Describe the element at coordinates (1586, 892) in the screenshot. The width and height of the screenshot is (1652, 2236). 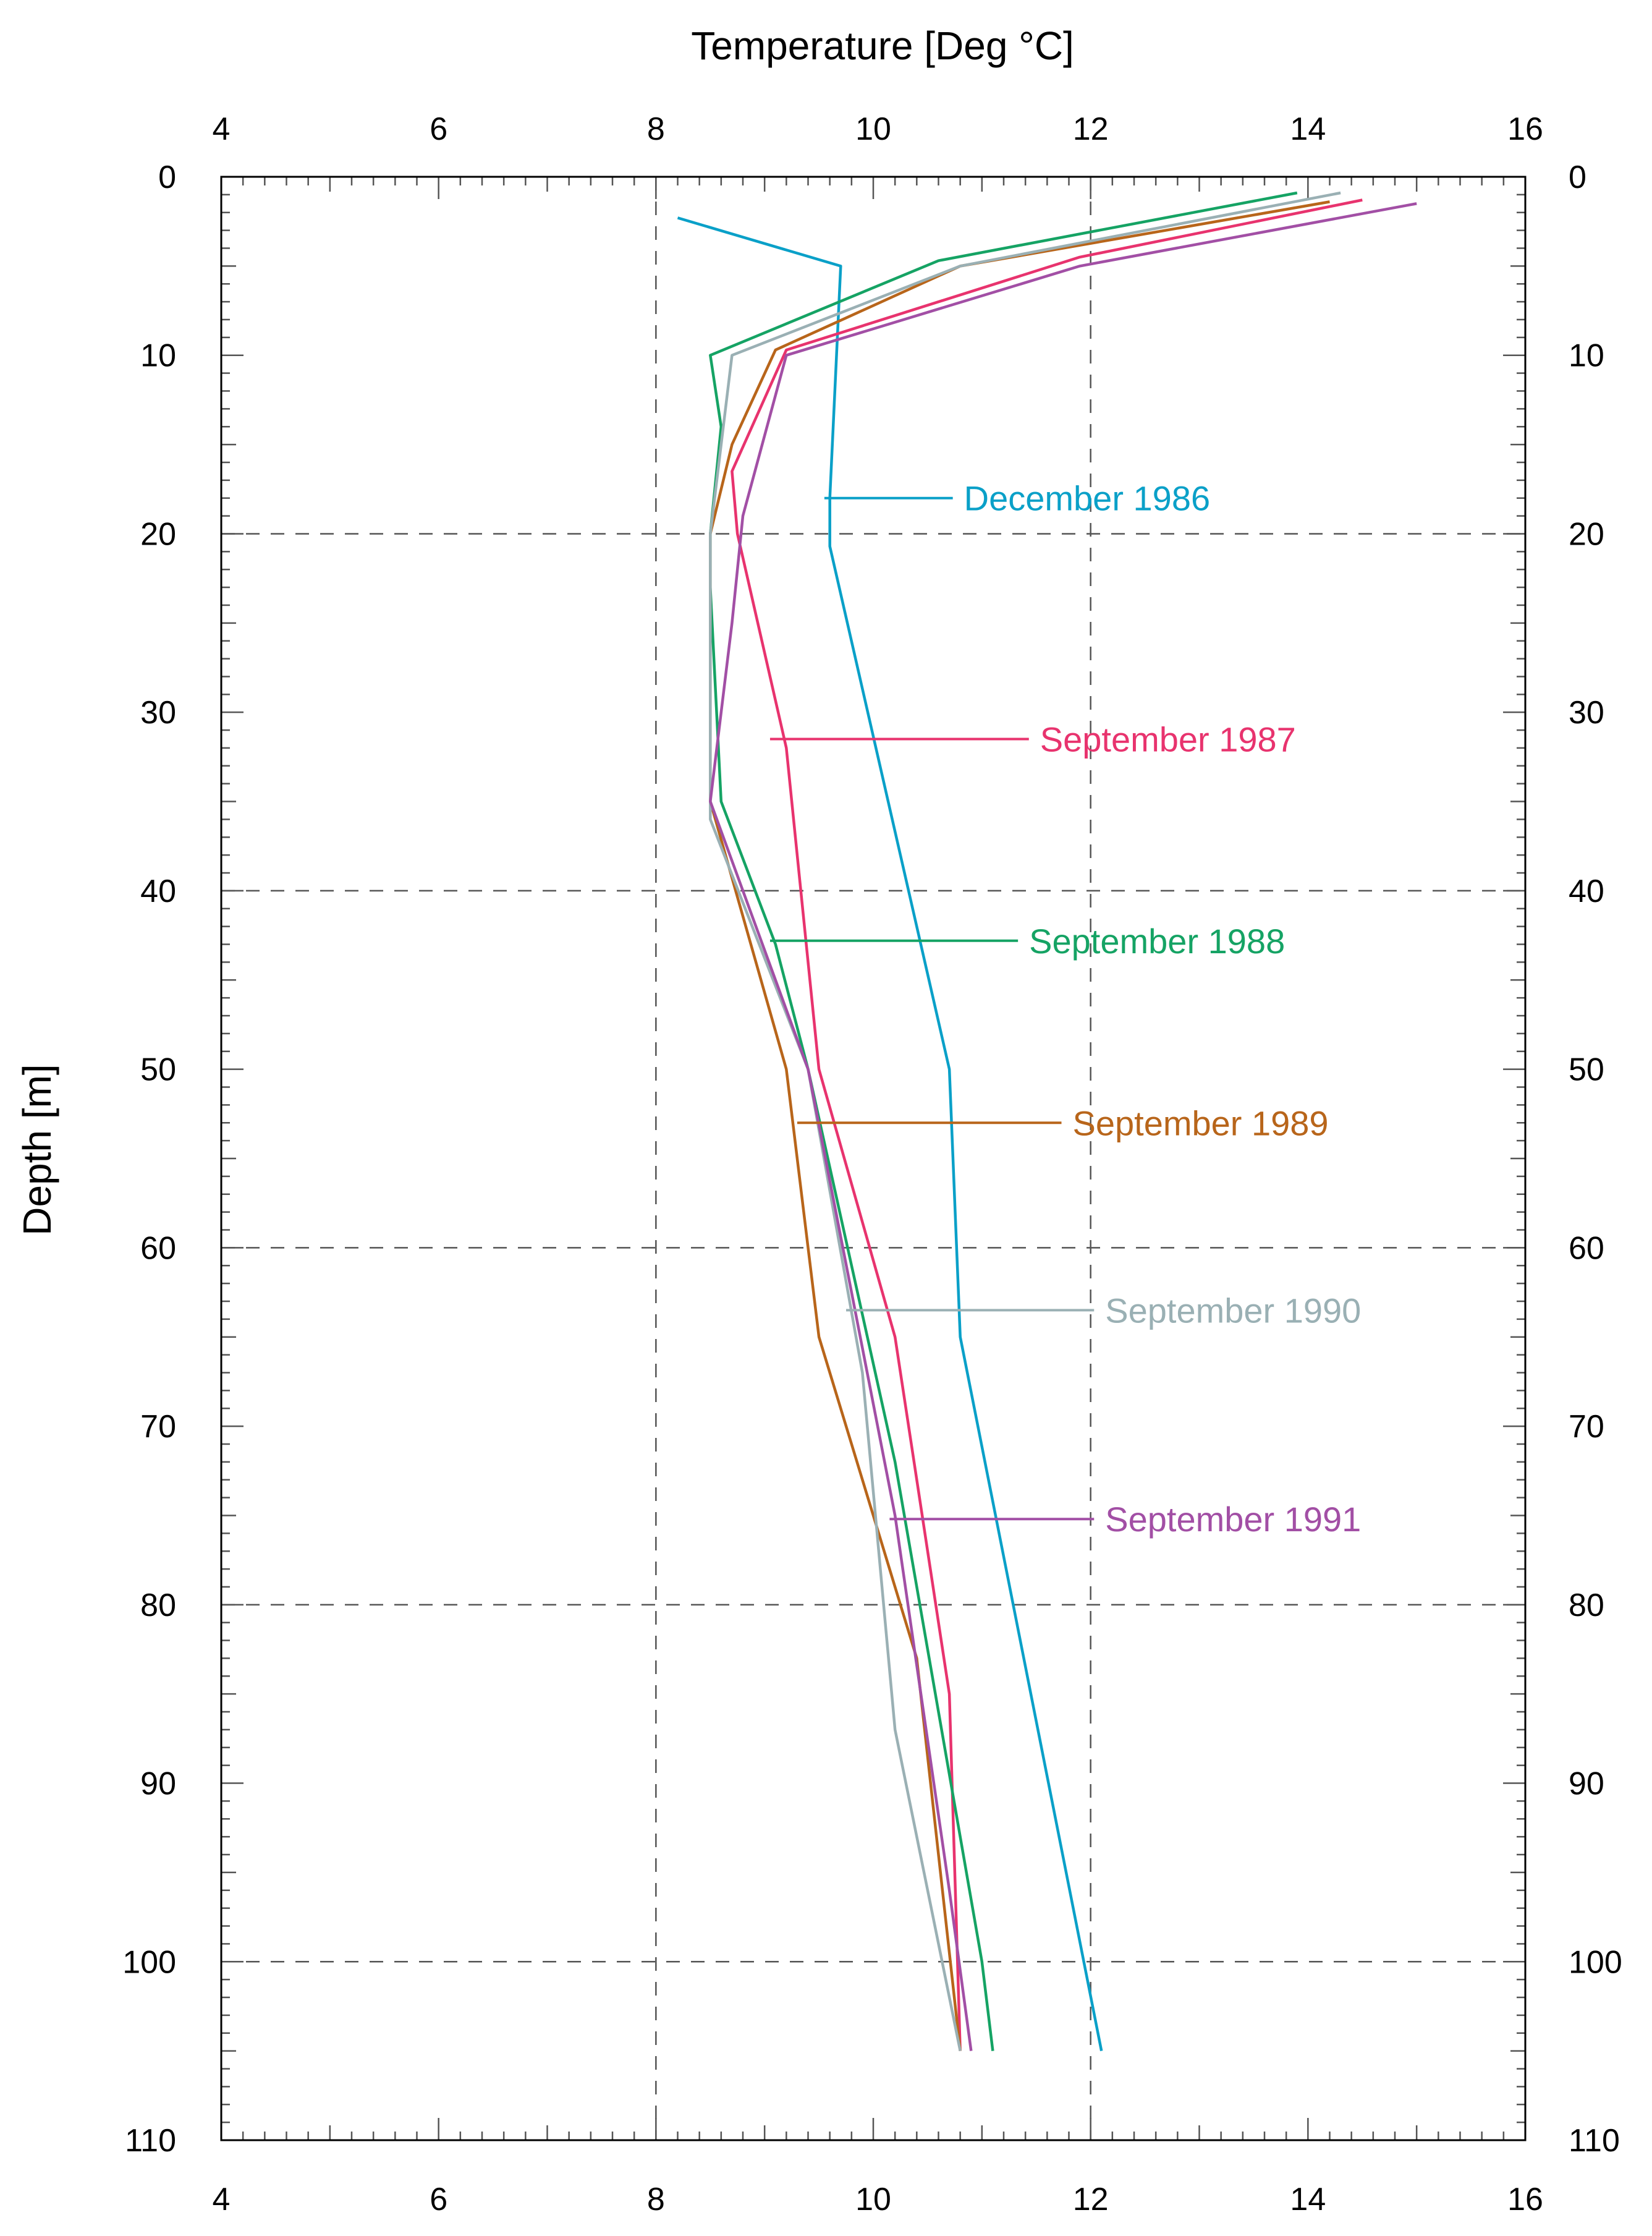
I see `y-tick-label-right: 40` at that location.